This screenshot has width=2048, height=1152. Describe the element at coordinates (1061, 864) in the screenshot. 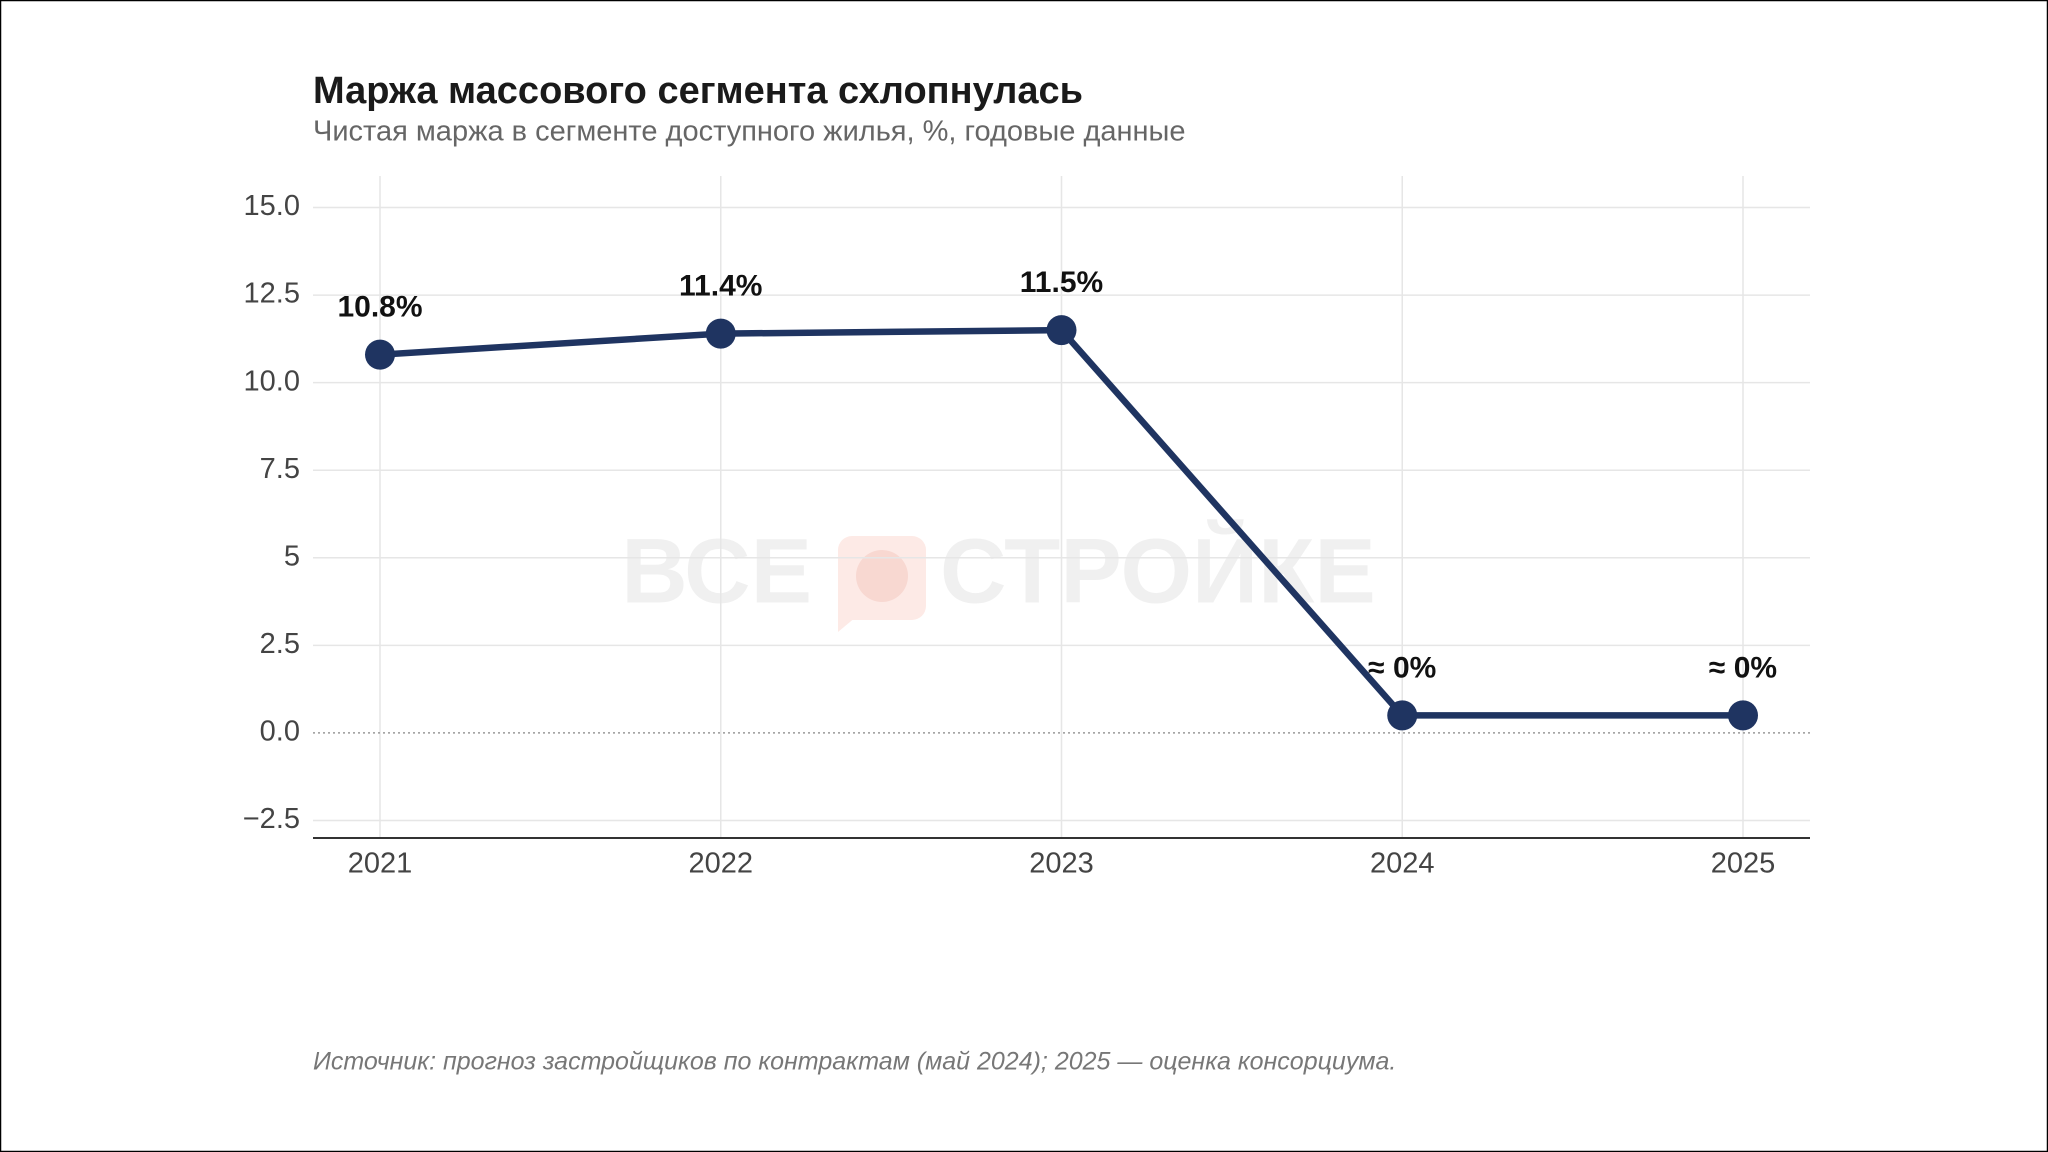

I see `x-tick-label: 2023` at that location.